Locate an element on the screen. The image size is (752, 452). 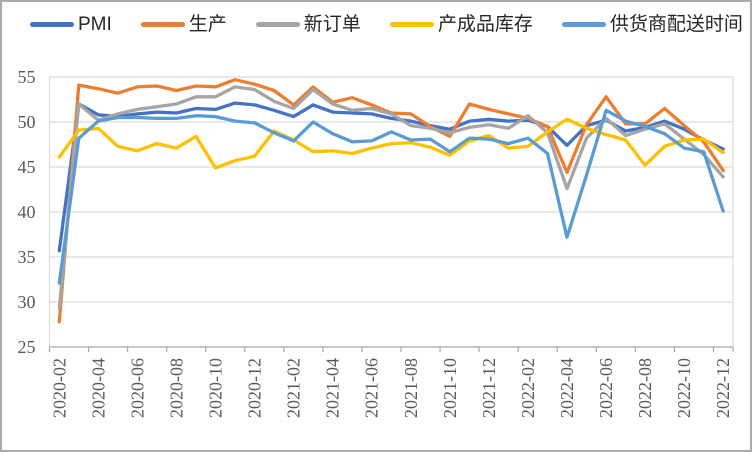
x-tick-label: 2022-08 is located at coordinates (645, 388).